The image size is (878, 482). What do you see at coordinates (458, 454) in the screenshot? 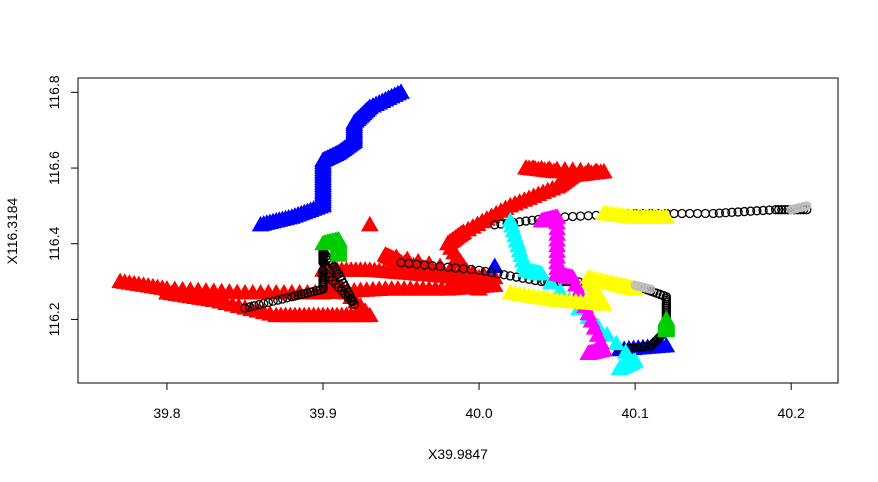
I see `x-axis-label: X39.9847` at bounding box center [458, 454].